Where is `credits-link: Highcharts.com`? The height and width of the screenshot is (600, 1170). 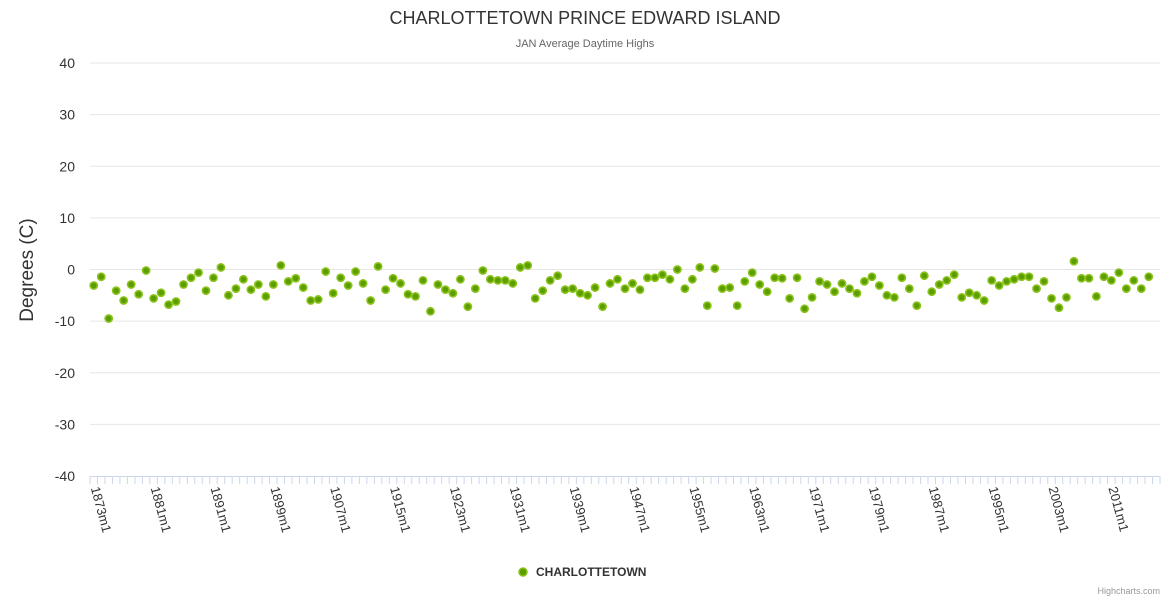 credits-link: Highcharts.com is located at coordinates (1128, 591).